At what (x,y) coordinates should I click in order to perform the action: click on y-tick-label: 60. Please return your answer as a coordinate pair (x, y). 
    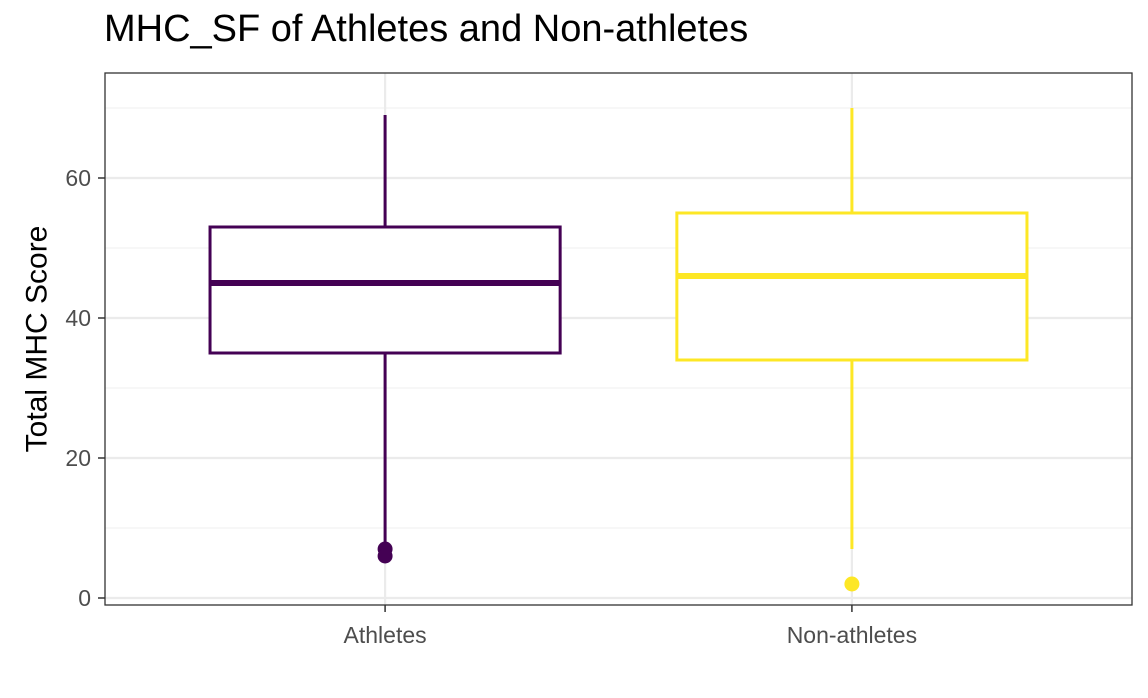
    Looking at the image, I should click on (78, 178).